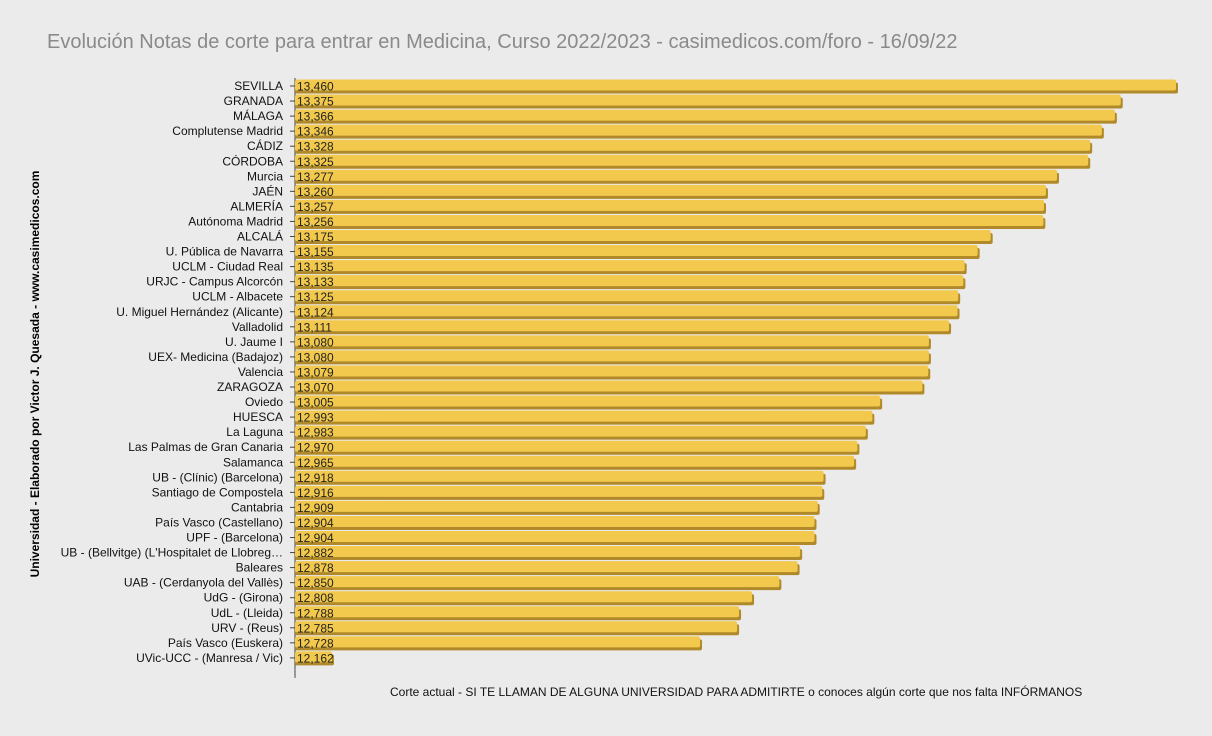 This screenshot has height=736, width=1212. What do you see at coordinates (315, 583) in the screenshot?
I see `value-label: 12,850` at bounding box center [315, 583].